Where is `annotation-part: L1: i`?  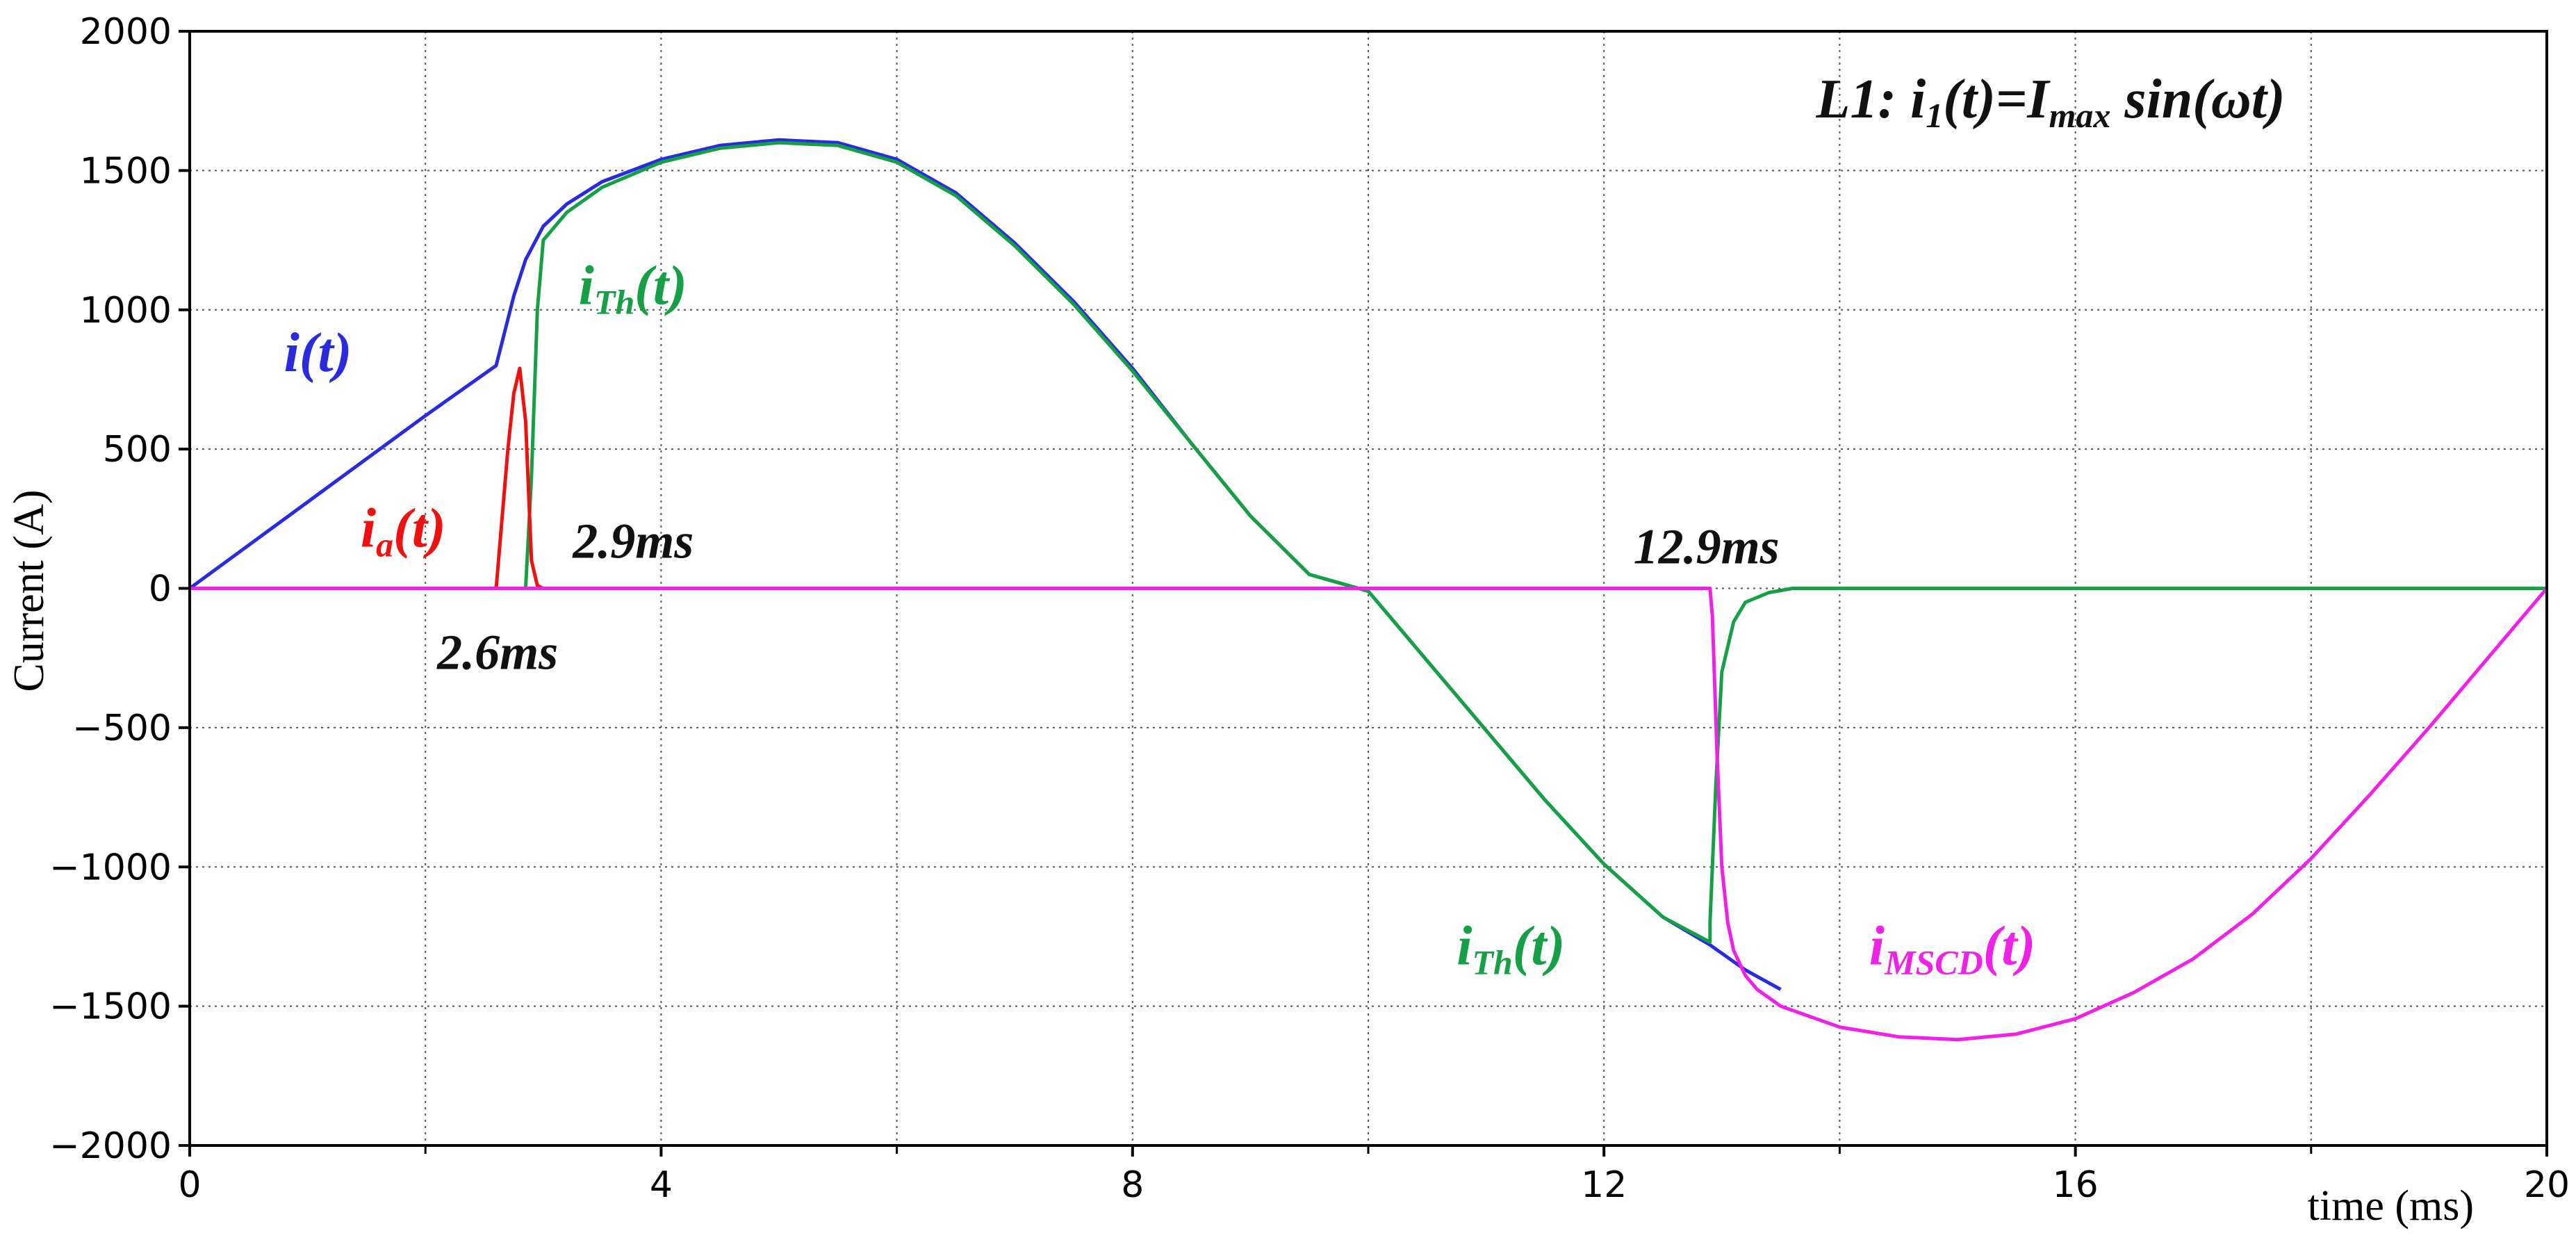 annotation-part: L1: i is located at coordinates (1870, 99).